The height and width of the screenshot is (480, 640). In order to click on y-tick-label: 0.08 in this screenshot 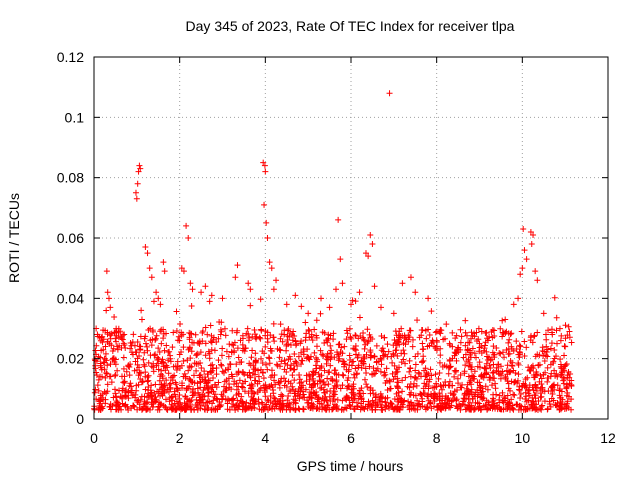, I will do `click(70, 178)`.